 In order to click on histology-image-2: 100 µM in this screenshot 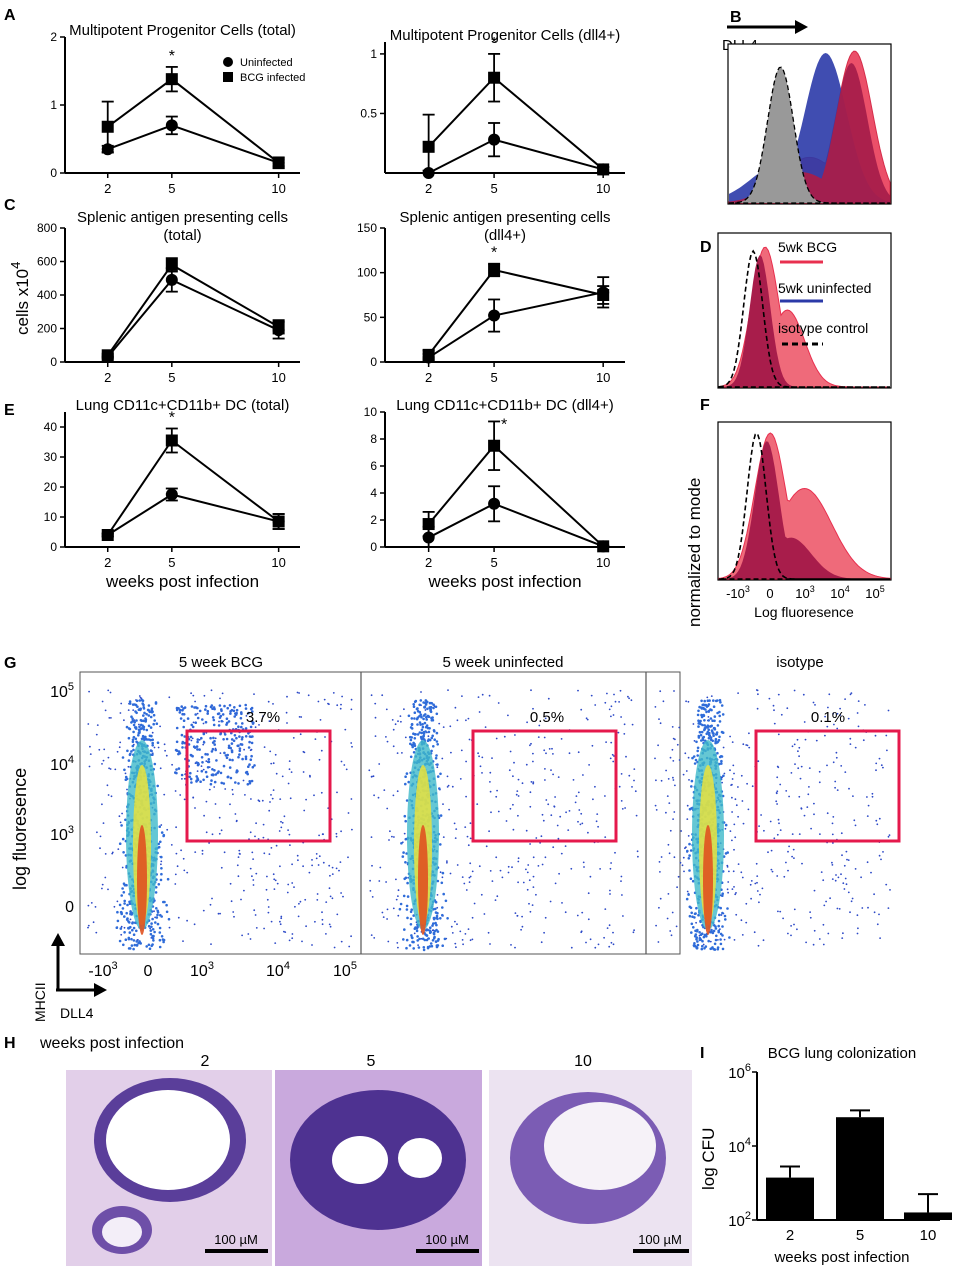, I will do `click(169, 1168)`.